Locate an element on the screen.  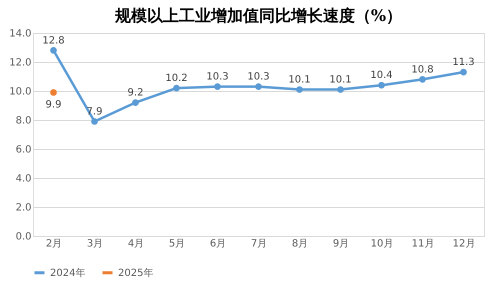
y-tick-label: 8.0 is located at coordinates (24, 121).